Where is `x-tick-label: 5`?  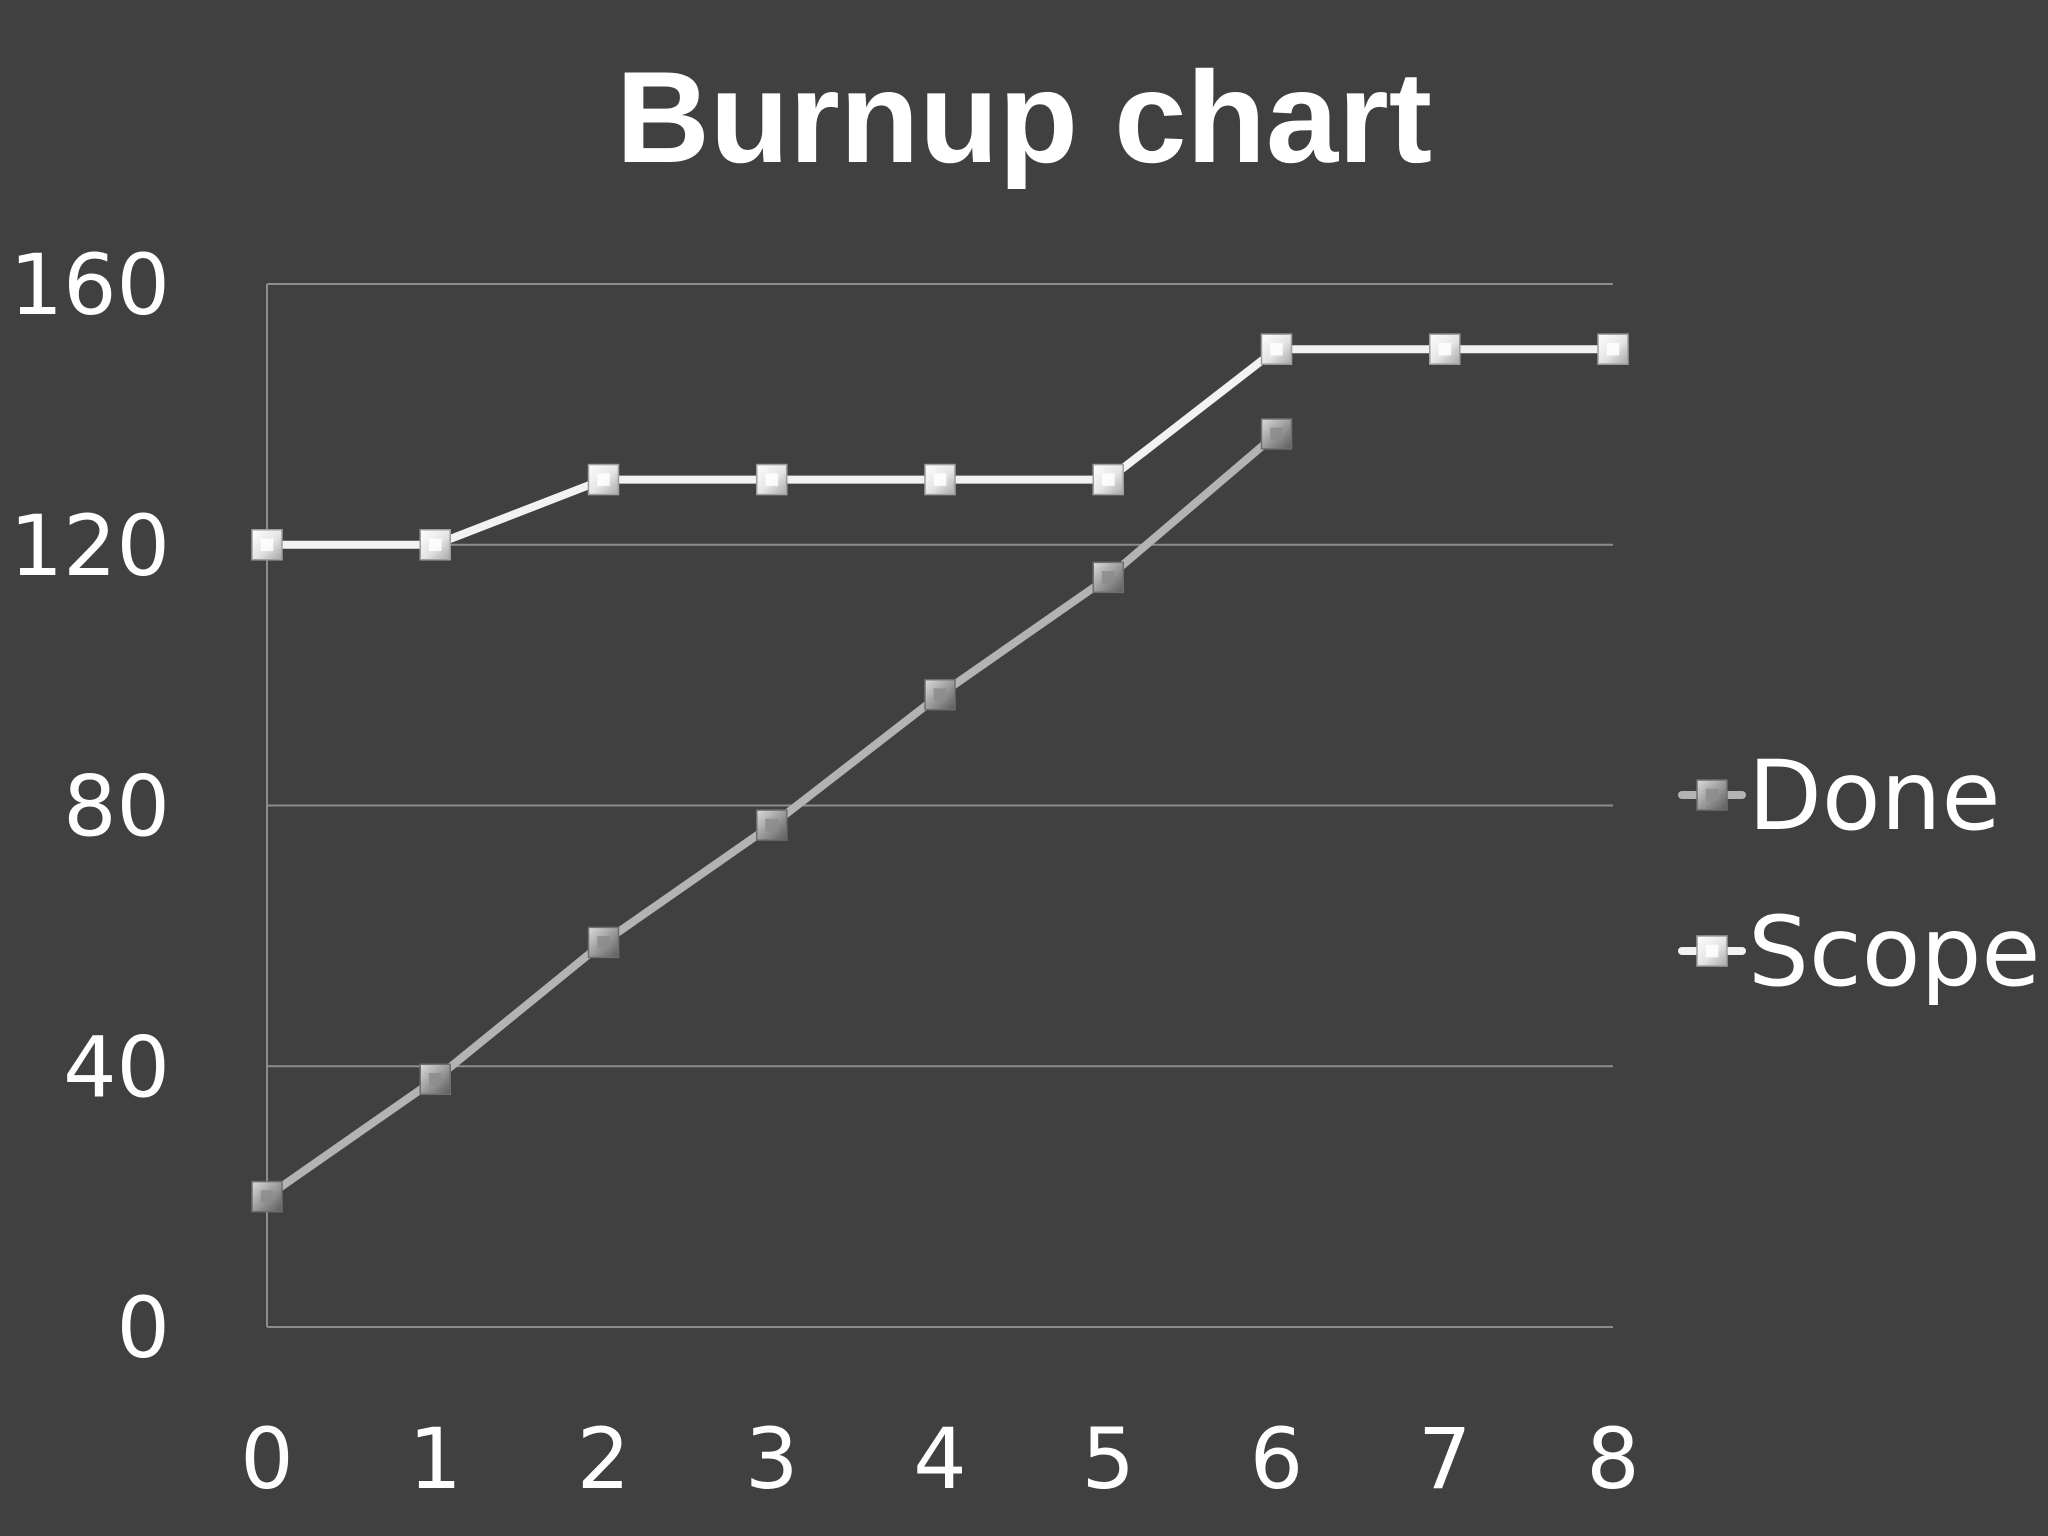
x-tick-label: 5 is located at coordinates (1108, 1459).